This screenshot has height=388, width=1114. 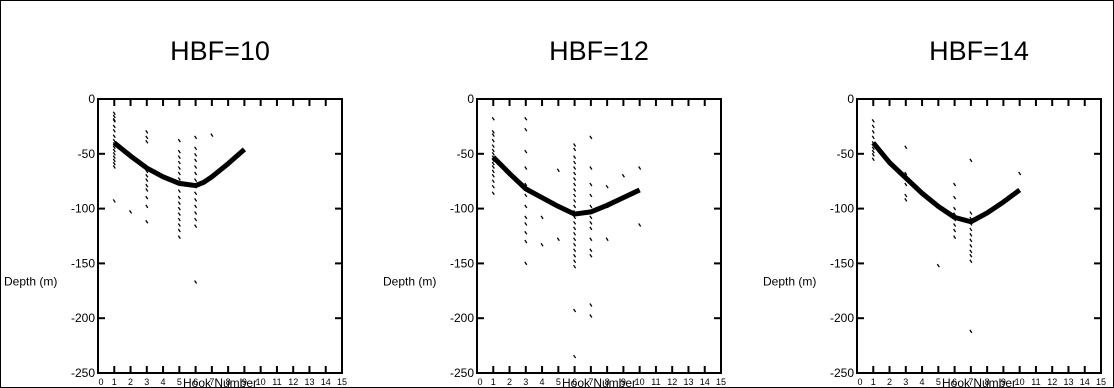 I want to click on x-tick-label: 6, so click(x=954, y=382).